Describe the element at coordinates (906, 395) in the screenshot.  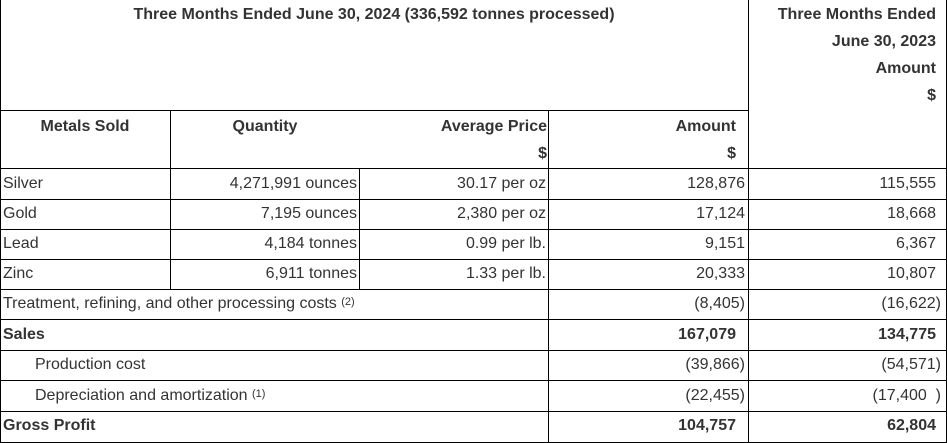
I see `depreciation-prior-amount: (17,400 )` at that location.